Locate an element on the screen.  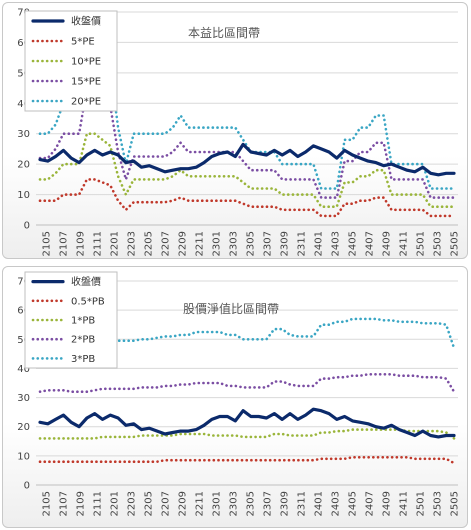
legend: 收盤價 0.5*PB 1*PB 2*PB 3*PB is located at coordinates (71, 320).